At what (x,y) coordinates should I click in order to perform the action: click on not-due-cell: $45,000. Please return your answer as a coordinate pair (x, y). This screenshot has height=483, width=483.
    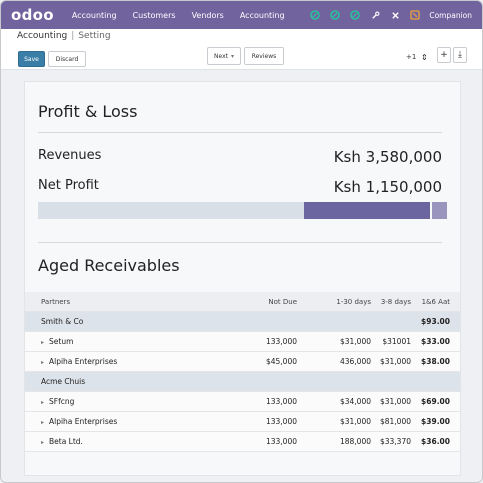
    Looking at the image, I should click on (281, 361).